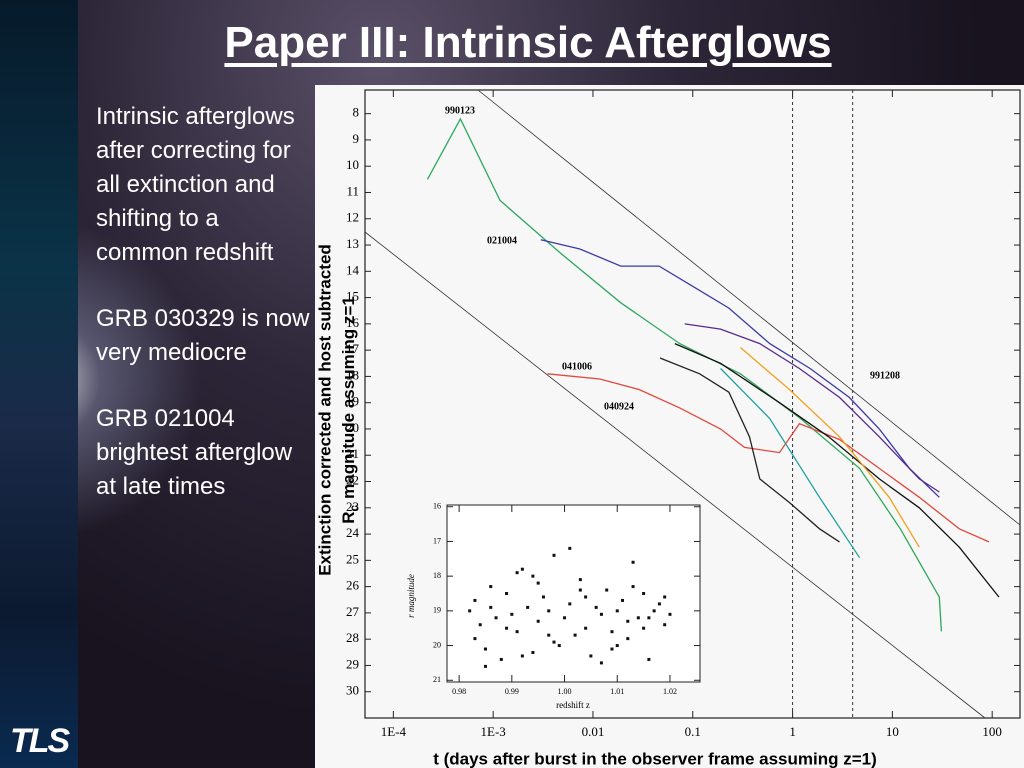 This screenshot has height=768, width=1024. What do you see at coordinates (577, 366) in the screenshot?
I see `series-label: 041006` at bounding box center [577, 366].